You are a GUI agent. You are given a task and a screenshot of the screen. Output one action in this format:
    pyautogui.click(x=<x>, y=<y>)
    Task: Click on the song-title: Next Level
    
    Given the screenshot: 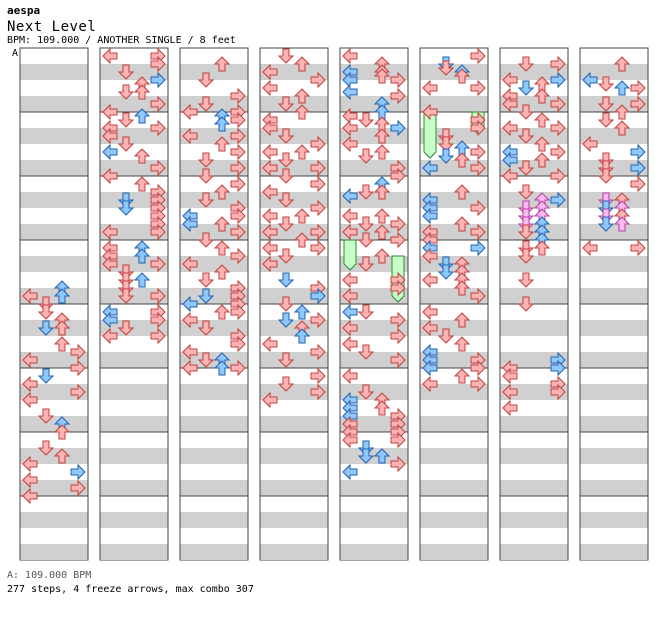 What is the action you would take?
    pyautogui.click(x=52, y=27)
    